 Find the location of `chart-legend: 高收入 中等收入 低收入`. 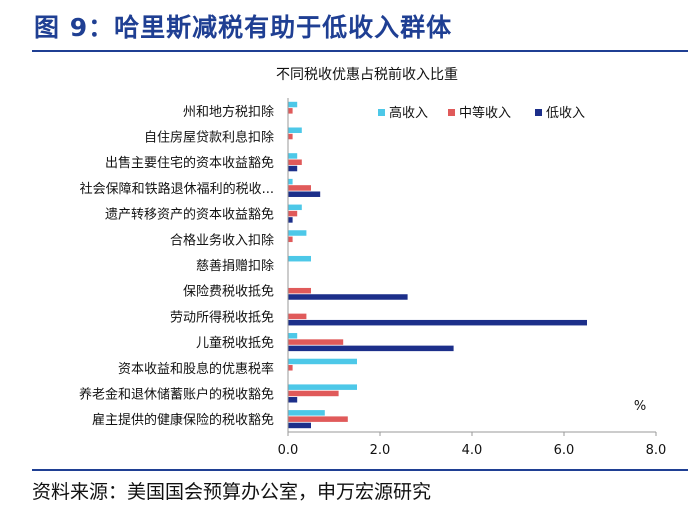

chart-legend: 高收入 中等收入 低收入 is located at coordinates (481, 113).